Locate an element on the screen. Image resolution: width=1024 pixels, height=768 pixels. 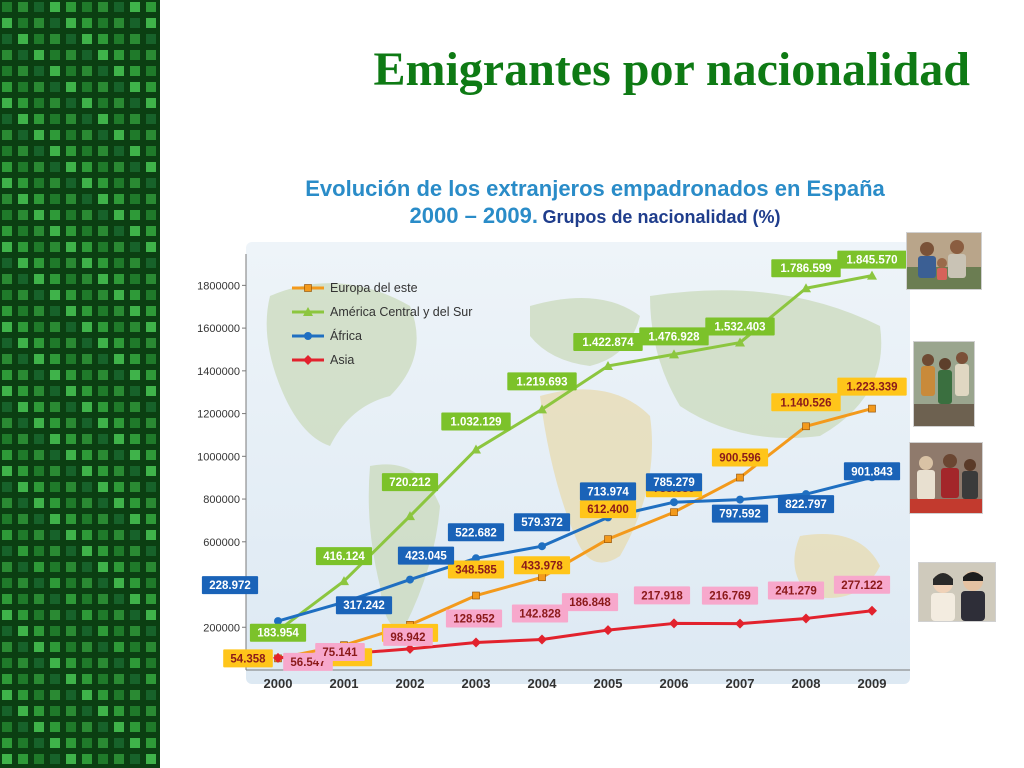
series-line-asia is located at coordinates (575, 634).